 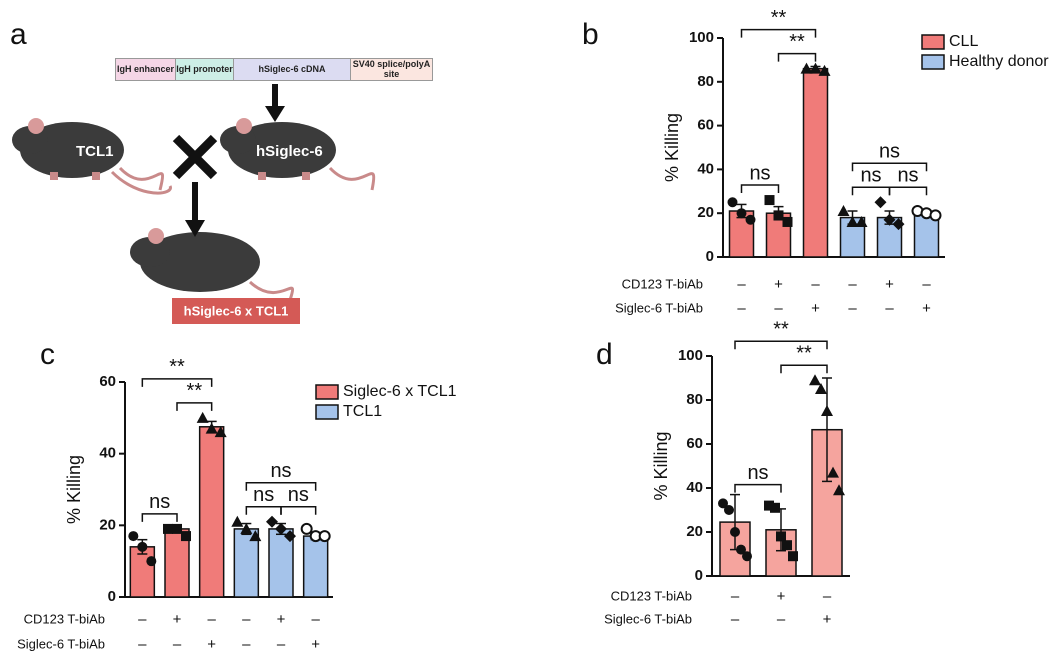 I want to click on construct-box: IgH promoter, so click(x=204, y=69).